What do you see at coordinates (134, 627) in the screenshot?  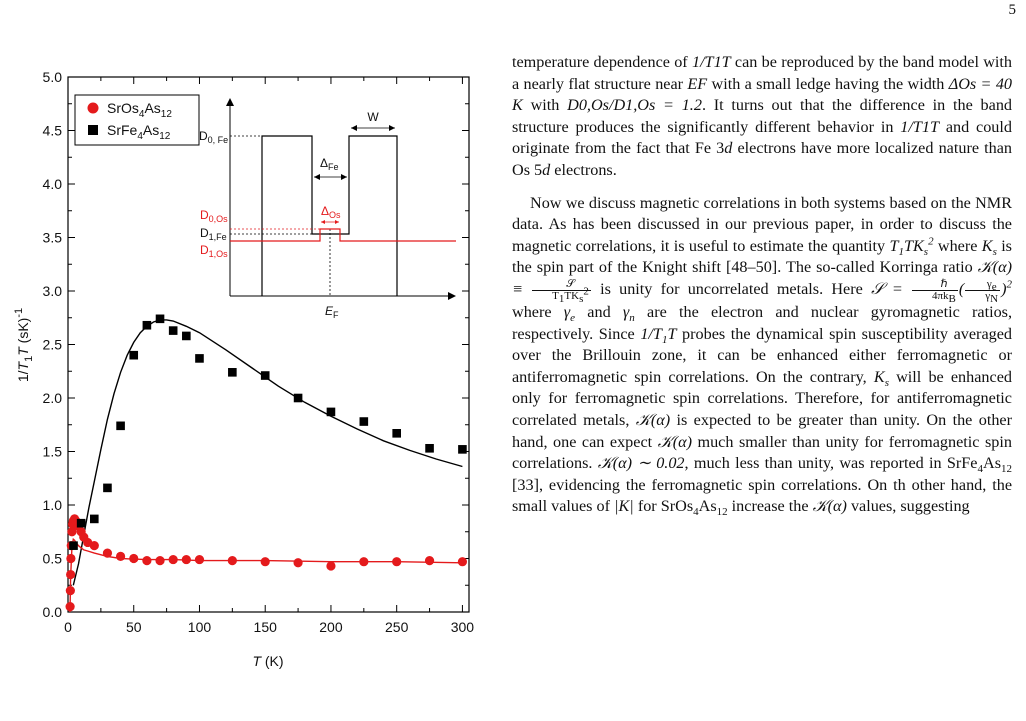 I see `x-tick-label: 50` at bounding box center [134, 627].